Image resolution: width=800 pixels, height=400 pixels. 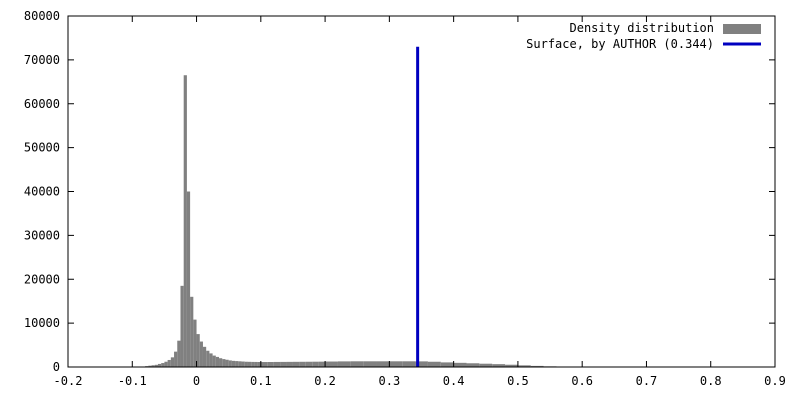 What do you see at coordinates (261, 381) in the screenshot?
I see `x-tick-label: 0.1` at bounding box center [261, 381].